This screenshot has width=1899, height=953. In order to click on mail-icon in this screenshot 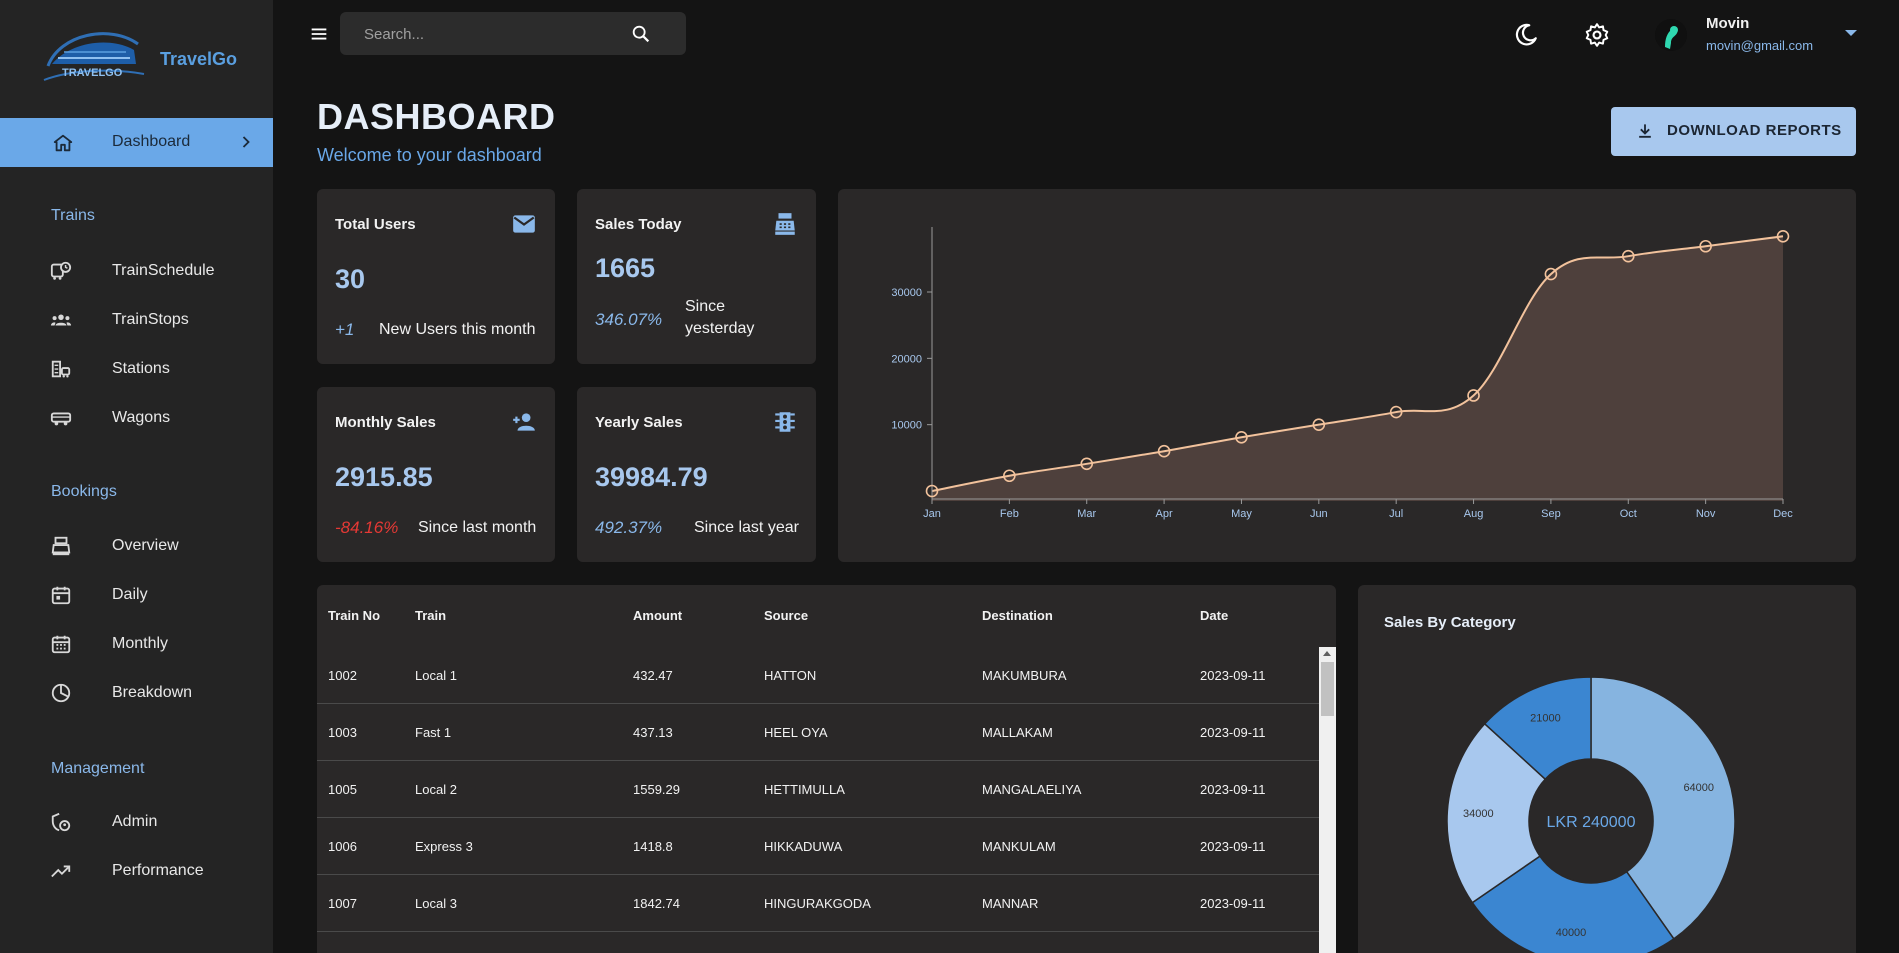, I will do `click(524, 224)`.